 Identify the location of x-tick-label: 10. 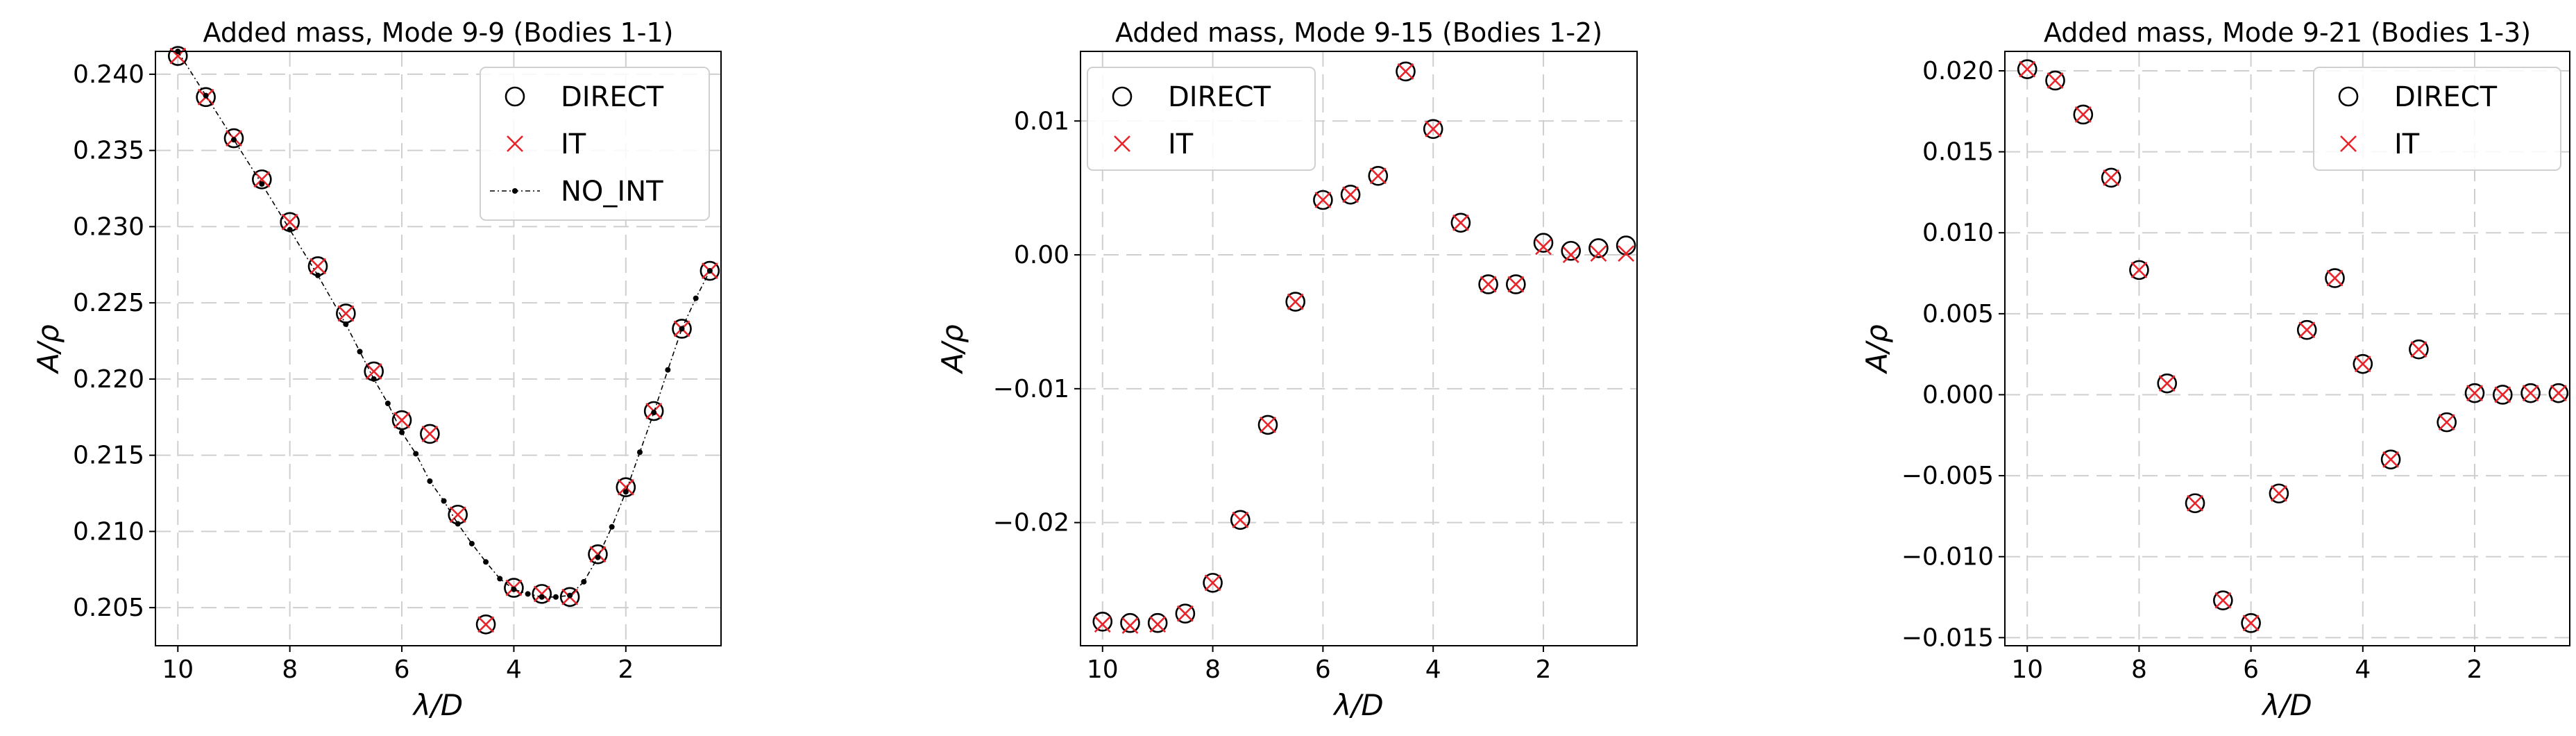
(2027, 669).